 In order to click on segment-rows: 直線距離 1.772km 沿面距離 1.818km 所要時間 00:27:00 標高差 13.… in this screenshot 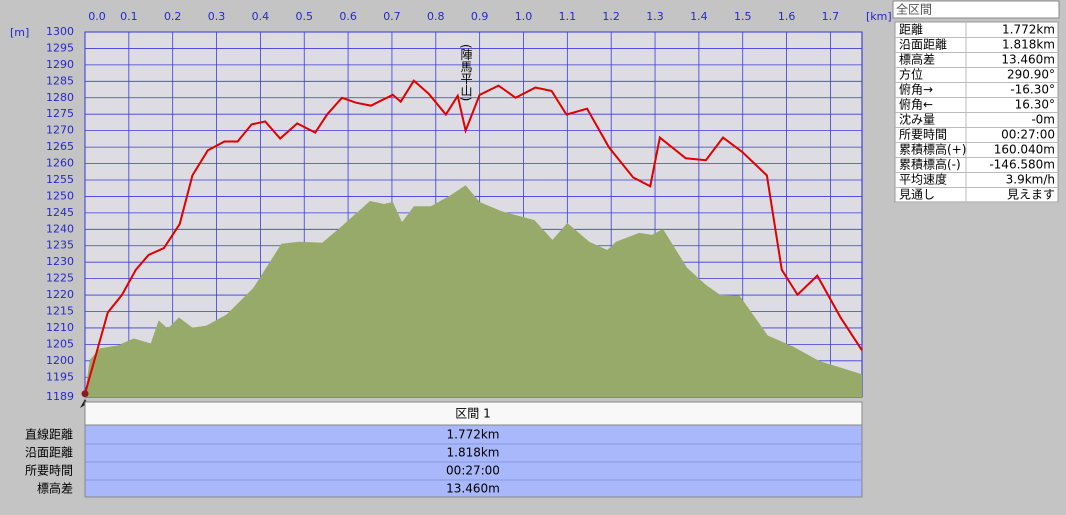, I will do `click(443, 461)`.